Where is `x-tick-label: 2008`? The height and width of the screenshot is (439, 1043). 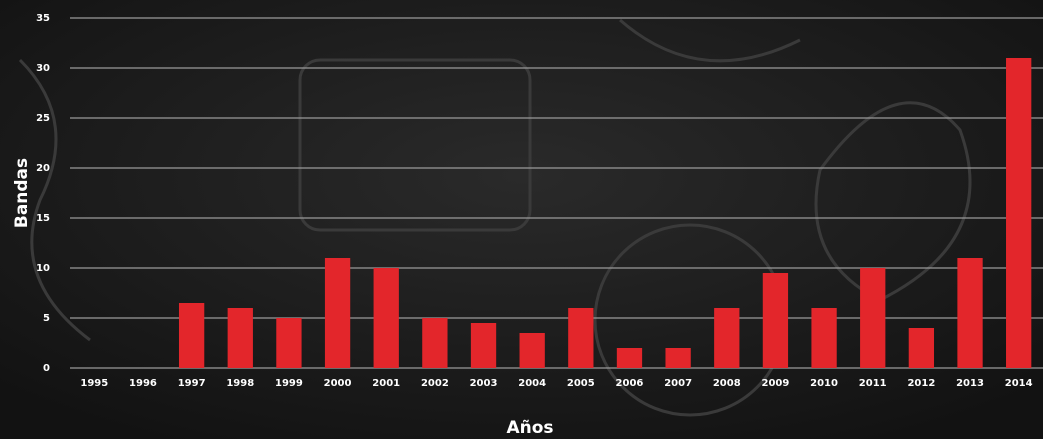
x-tick-label: 2008 is located at coordinates (727, 383).